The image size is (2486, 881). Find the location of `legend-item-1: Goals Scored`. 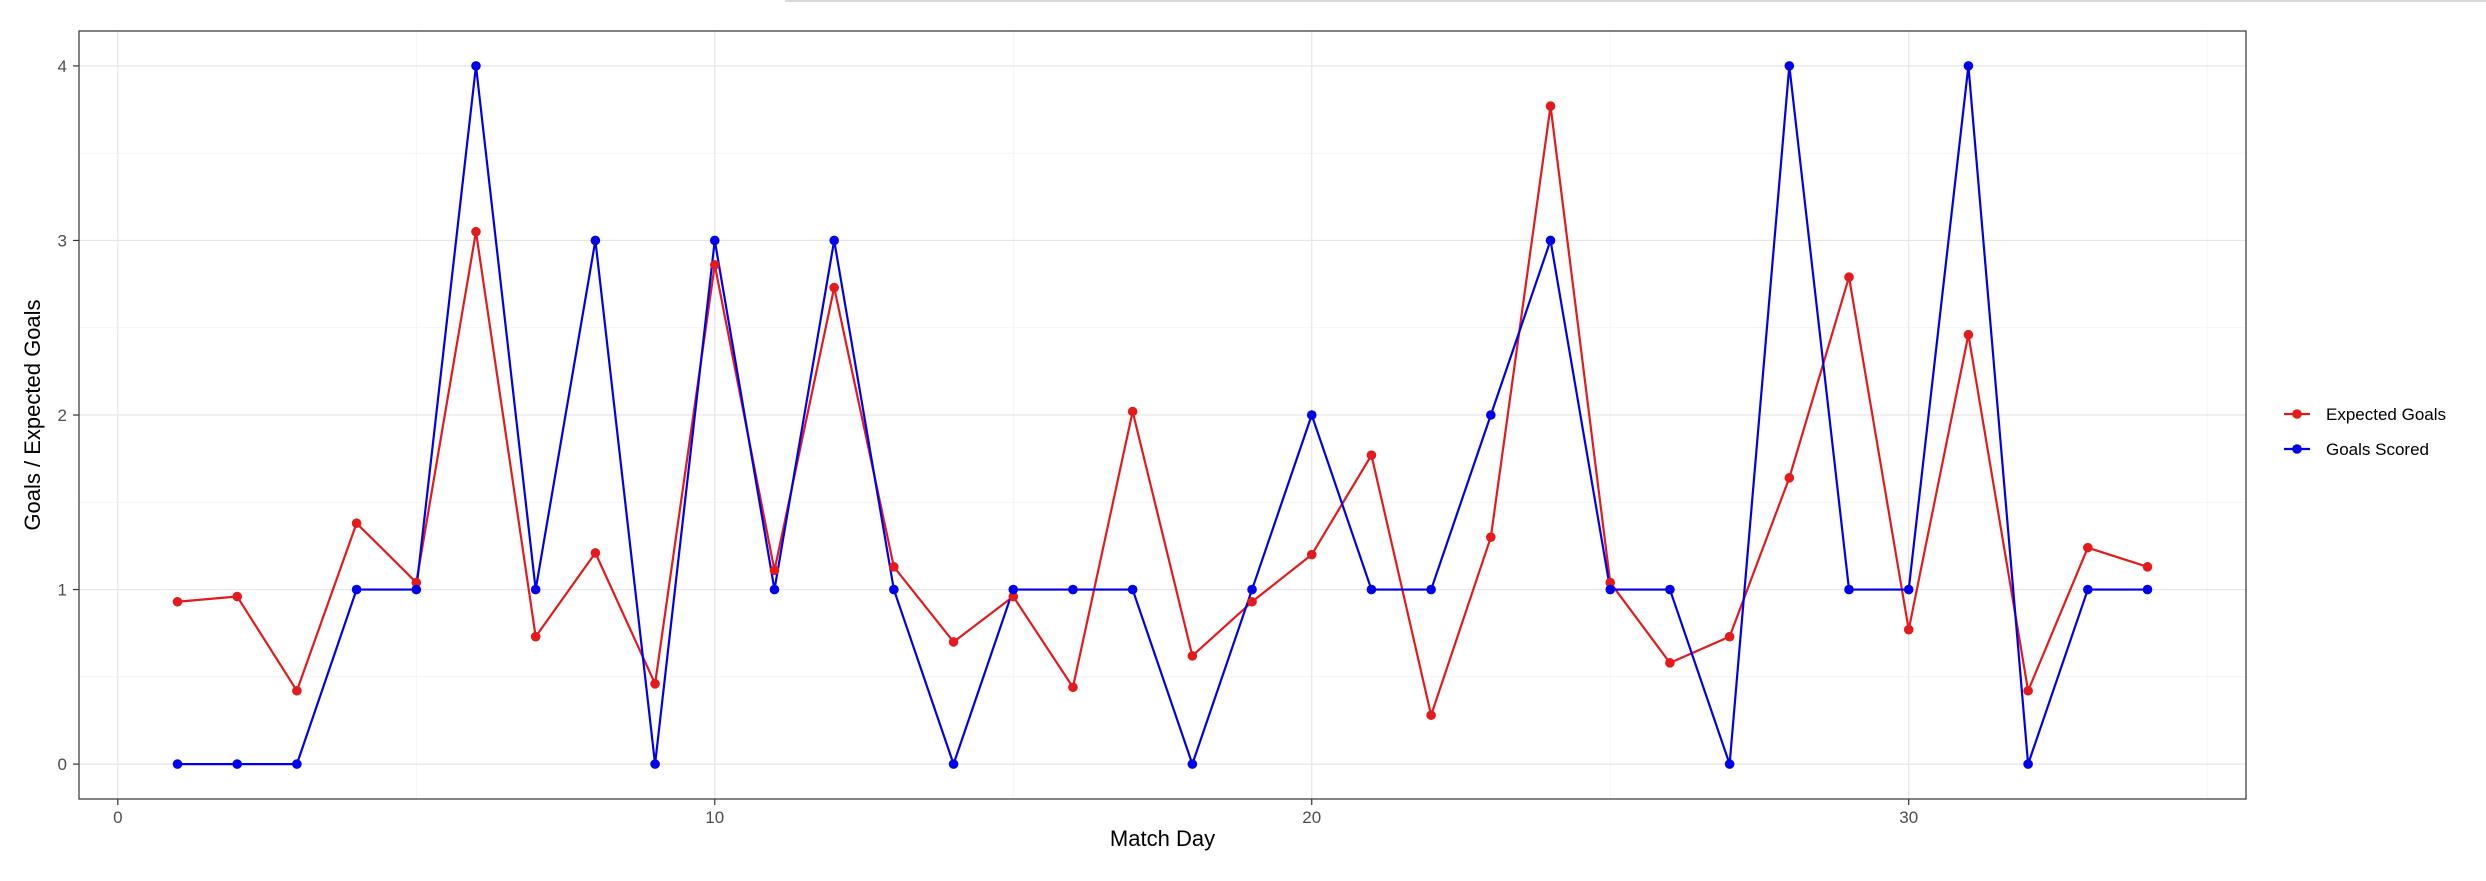

legend-item-1: Goals Scored is located at coordinates (2356, 449).